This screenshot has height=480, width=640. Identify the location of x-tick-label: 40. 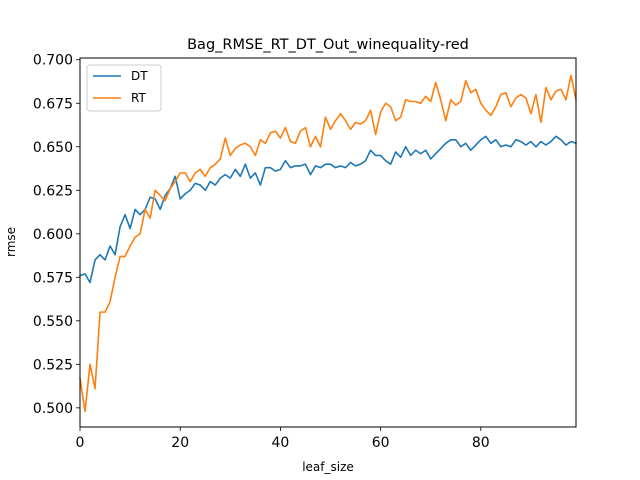
(280, 443).